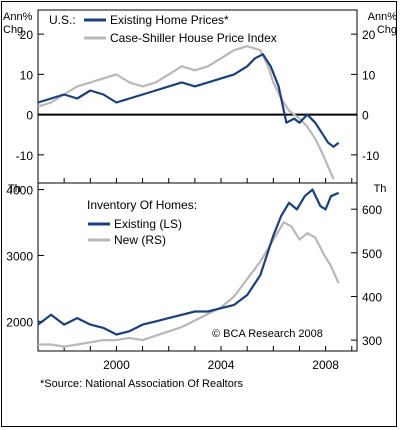 This screenshot has height=430, width=400. What do you see at coordinates (19, 322) in the screenshot?
I see `bottom-ytick-label-left: 2000` at bounding box center [19, 322].